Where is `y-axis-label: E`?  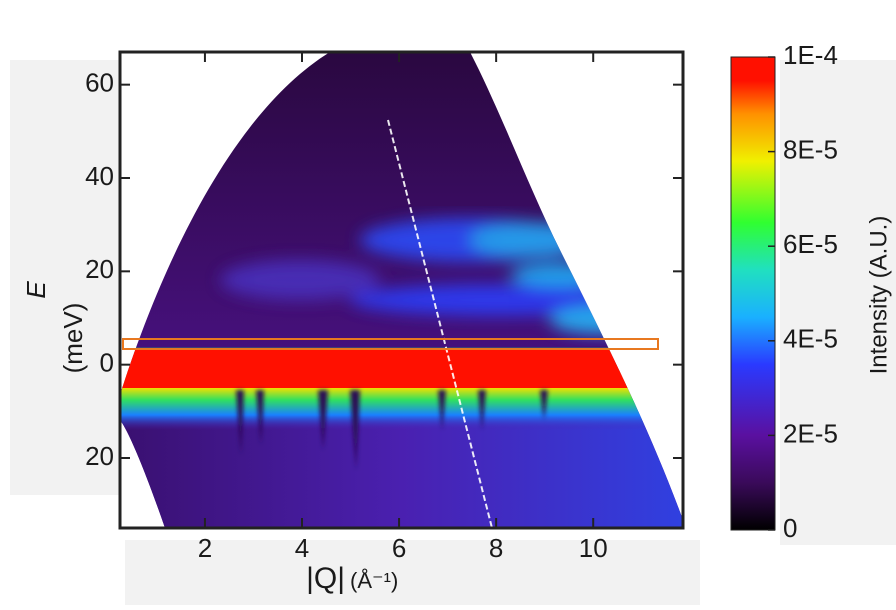
y-axis-label: E is located at coordinates (36, 290).